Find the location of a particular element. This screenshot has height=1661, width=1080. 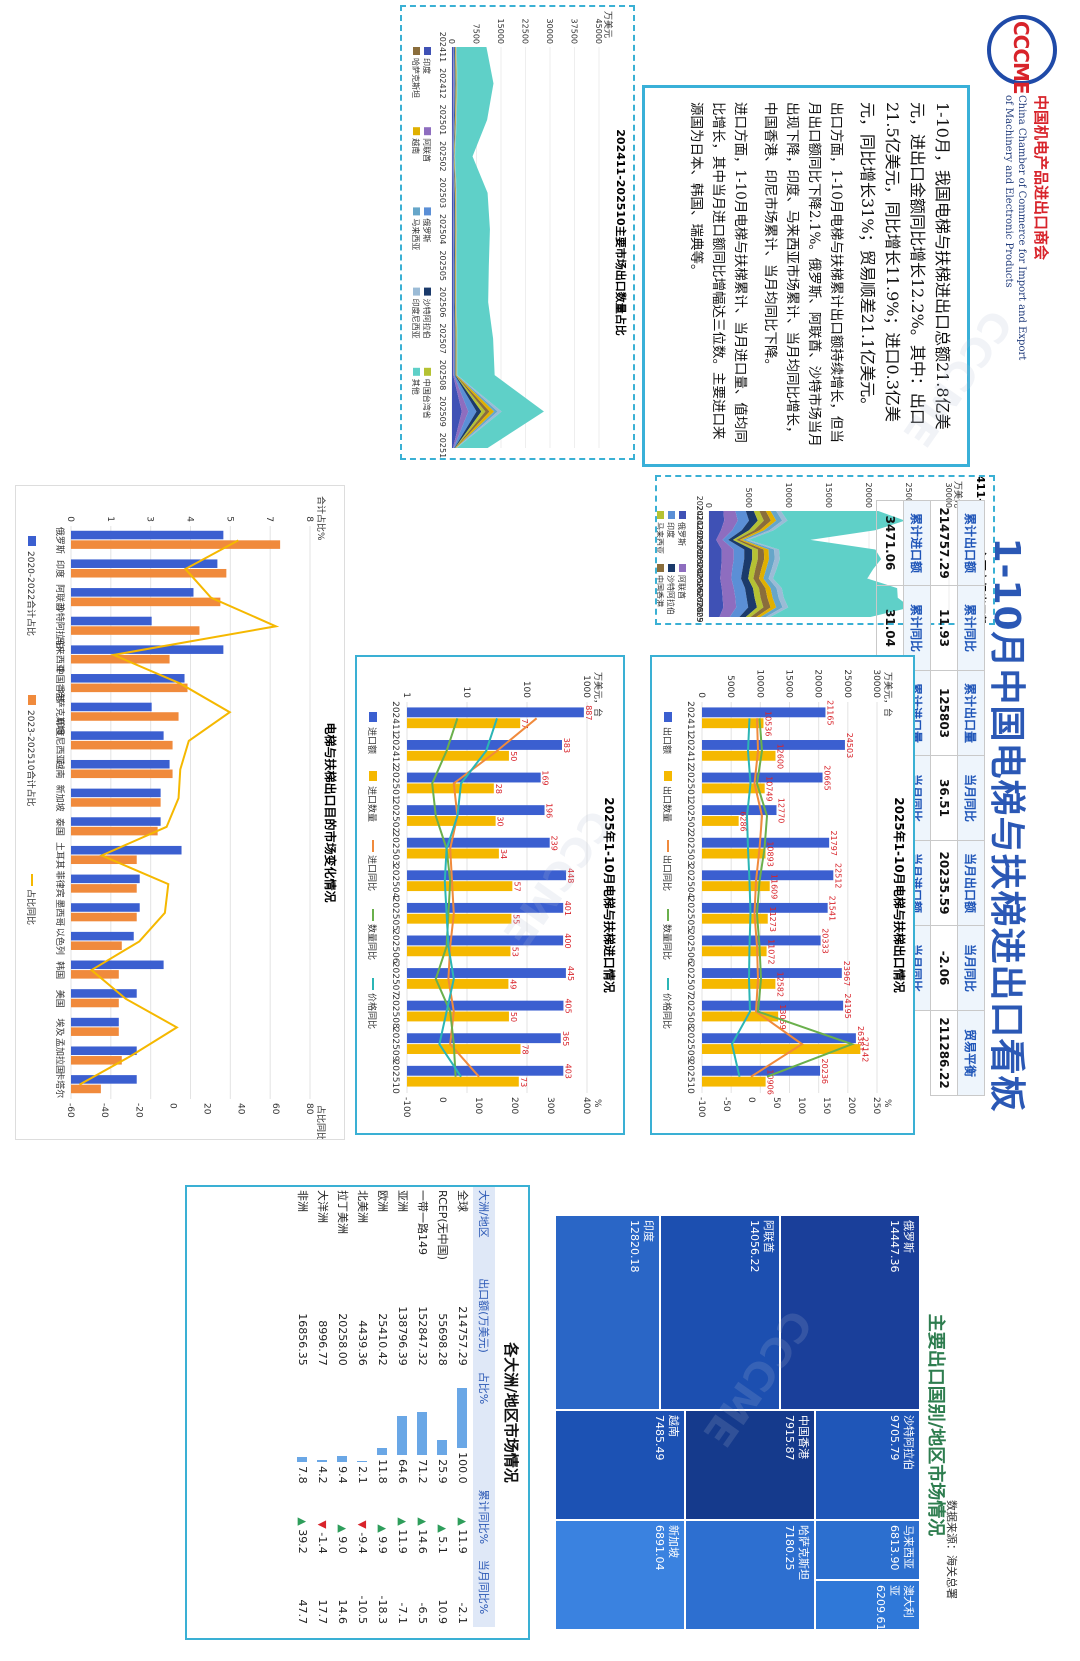

treemap-cell-name: 印度 is located at coordinates (648, 1231).